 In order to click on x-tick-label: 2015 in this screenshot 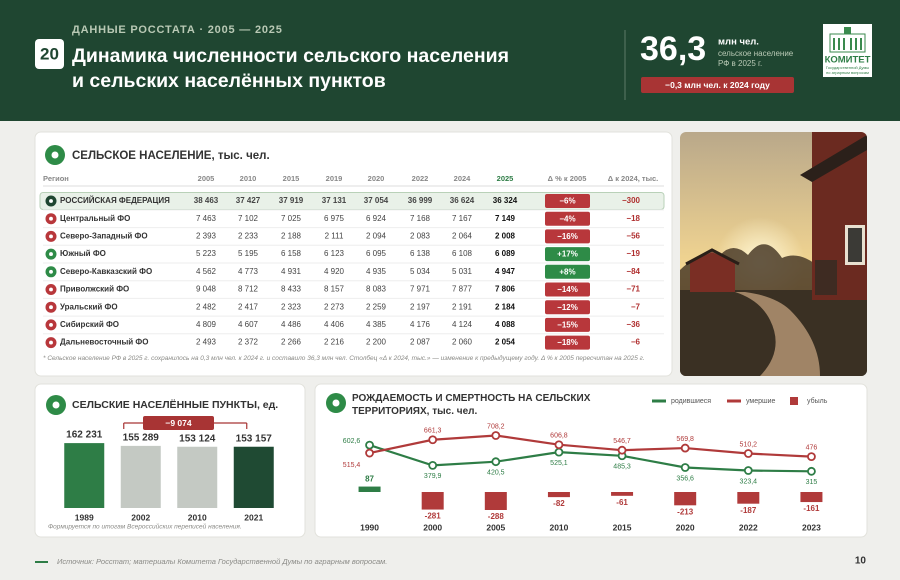, I will do `click(622, 527)`.